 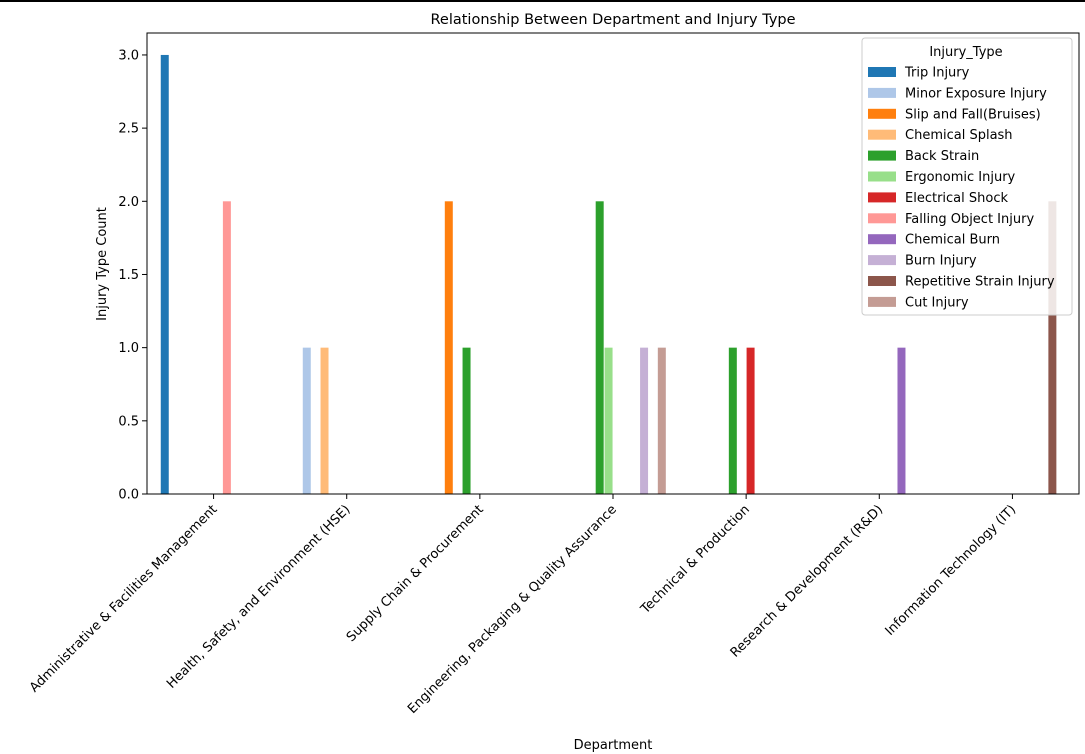 I want to click on legend-label: Trip Injury, so click(x=937, y=73).